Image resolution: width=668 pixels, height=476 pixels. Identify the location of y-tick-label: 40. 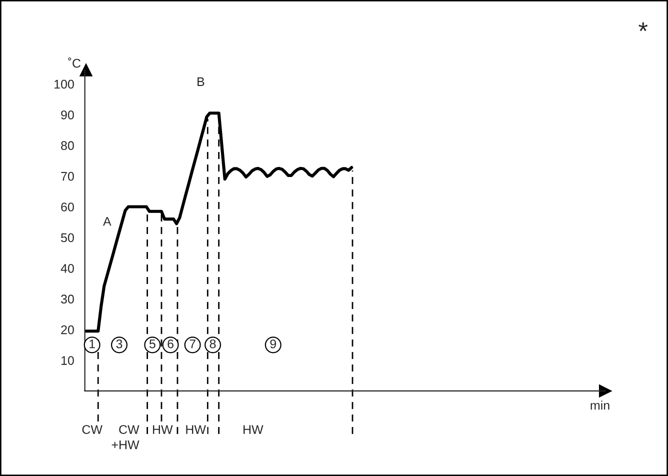
(67, 268).